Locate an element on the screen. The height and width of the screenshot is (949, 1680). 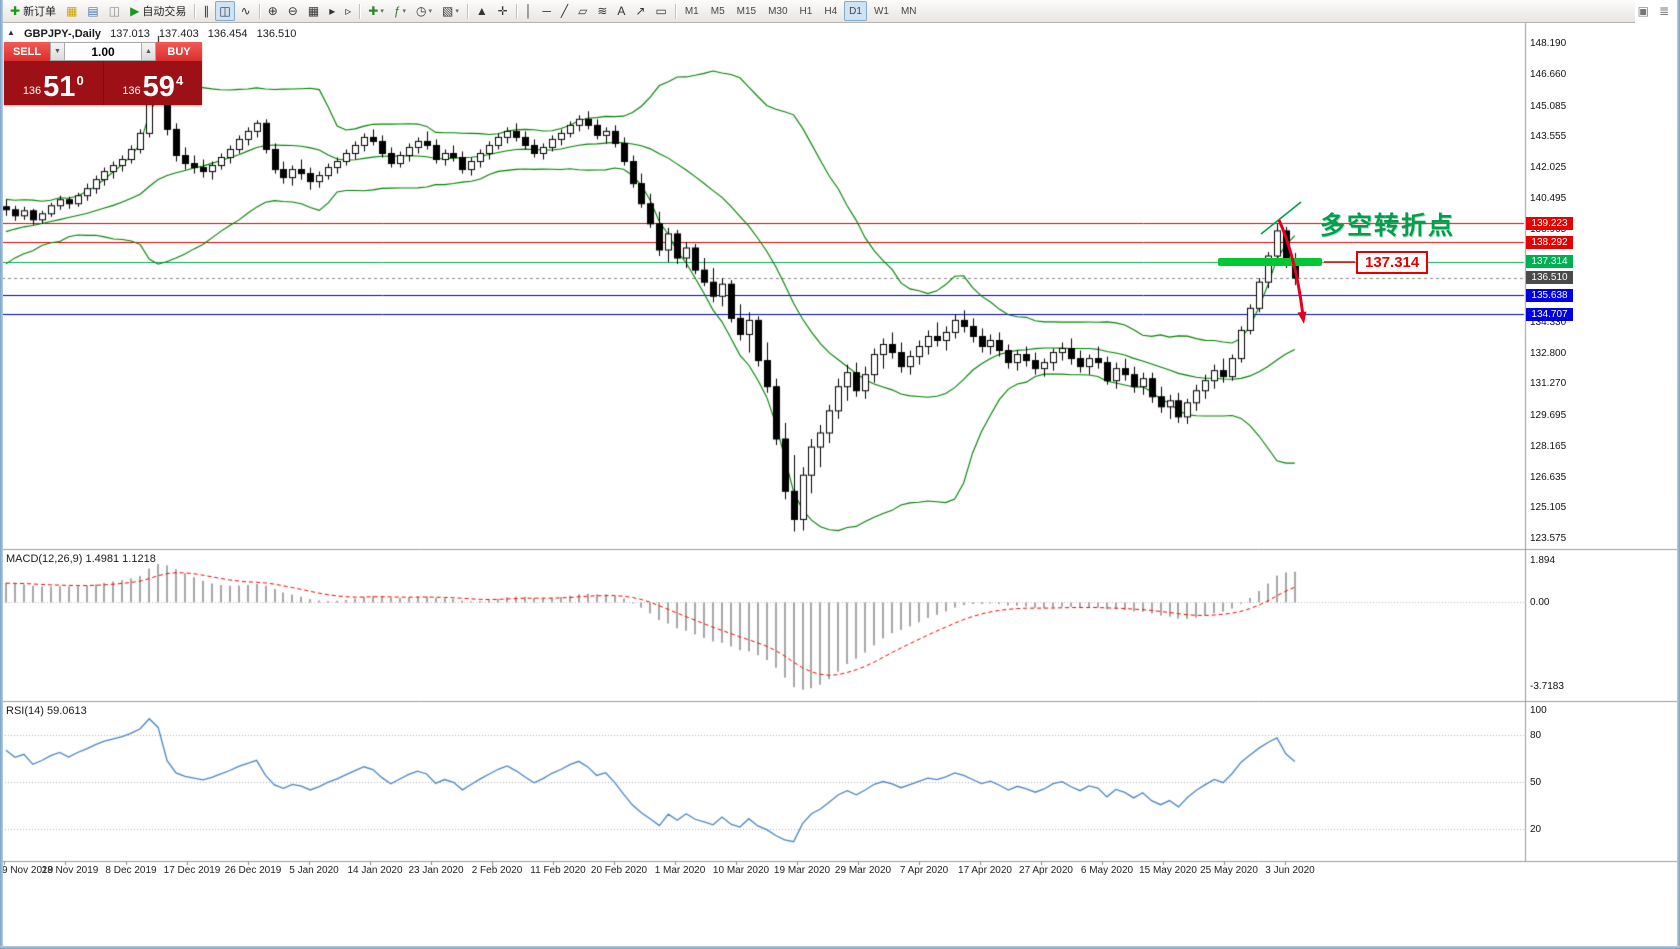
time-axis-label: 27 Apr 2020 is located at coordinates (1046, 870).